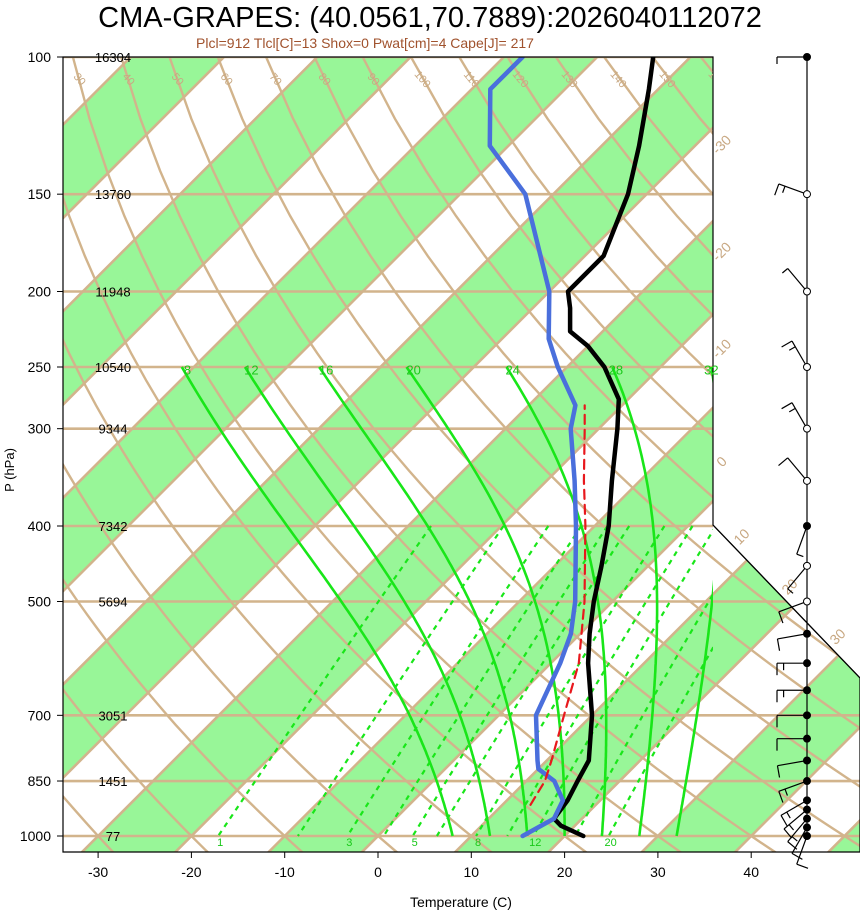  What do you see at coordinates (751, 872) in the screenshot?
I see `x-tick-label: 40` at bounding box center [751, 872].